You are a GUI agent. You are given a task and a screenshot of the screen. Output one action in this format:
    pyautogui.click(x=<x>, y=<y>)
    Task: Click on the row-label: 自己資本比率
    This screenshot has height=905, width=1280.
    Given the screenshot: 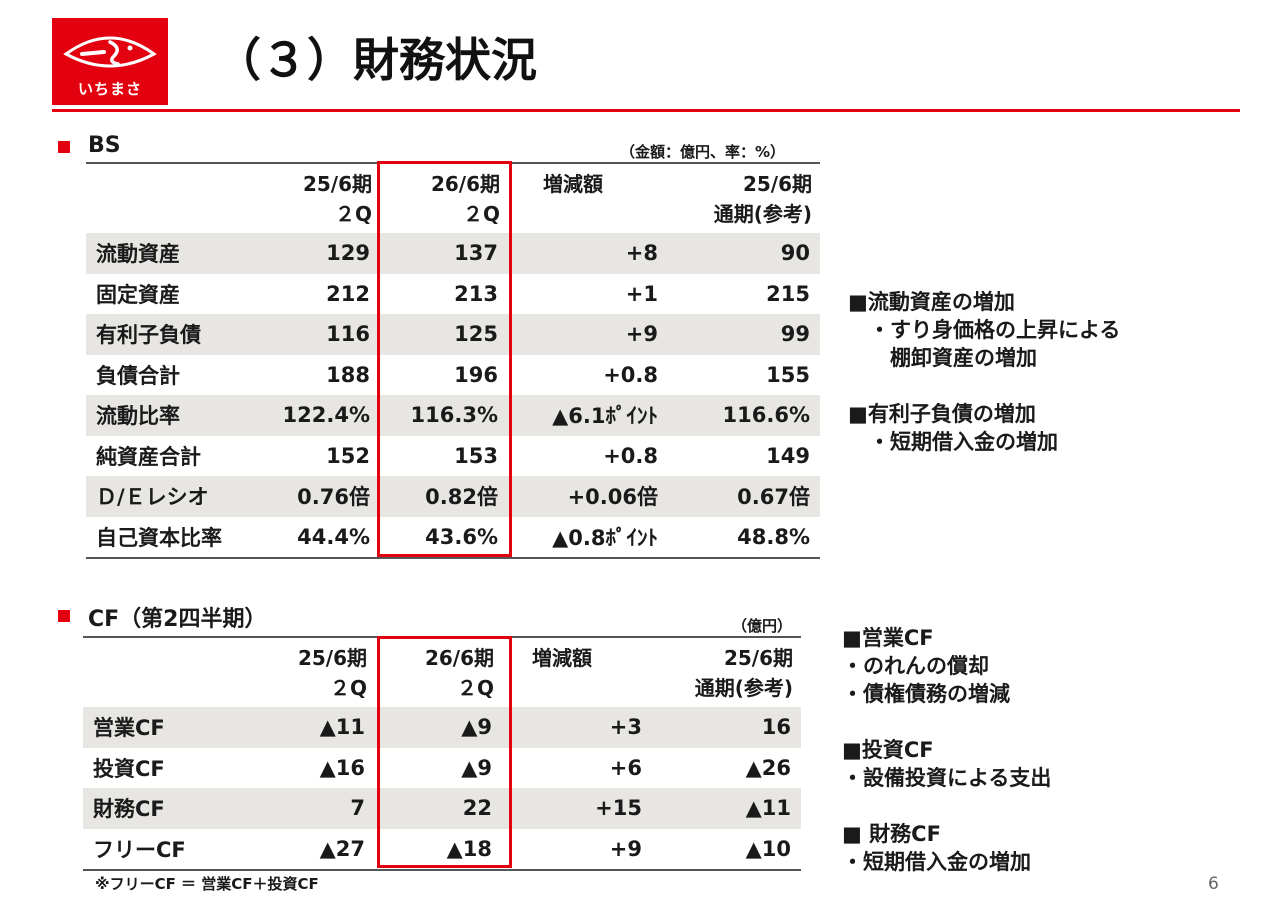 What is the action you would take?
    pyautogui.click(x=171, y=537)
    